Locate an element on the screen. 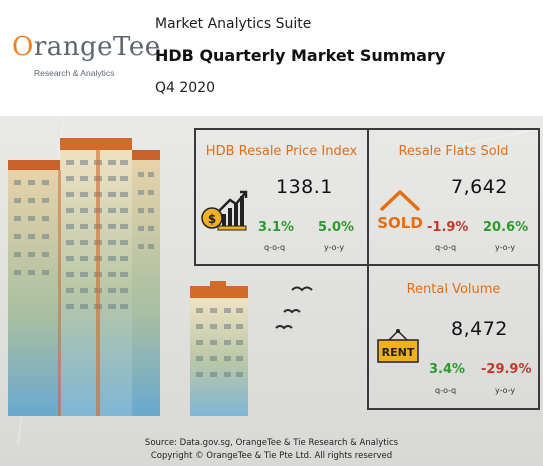 This screenshot has height=466, width=543. page-title: HDB Quarterly Market Summary is located at coordinates (300, 55).